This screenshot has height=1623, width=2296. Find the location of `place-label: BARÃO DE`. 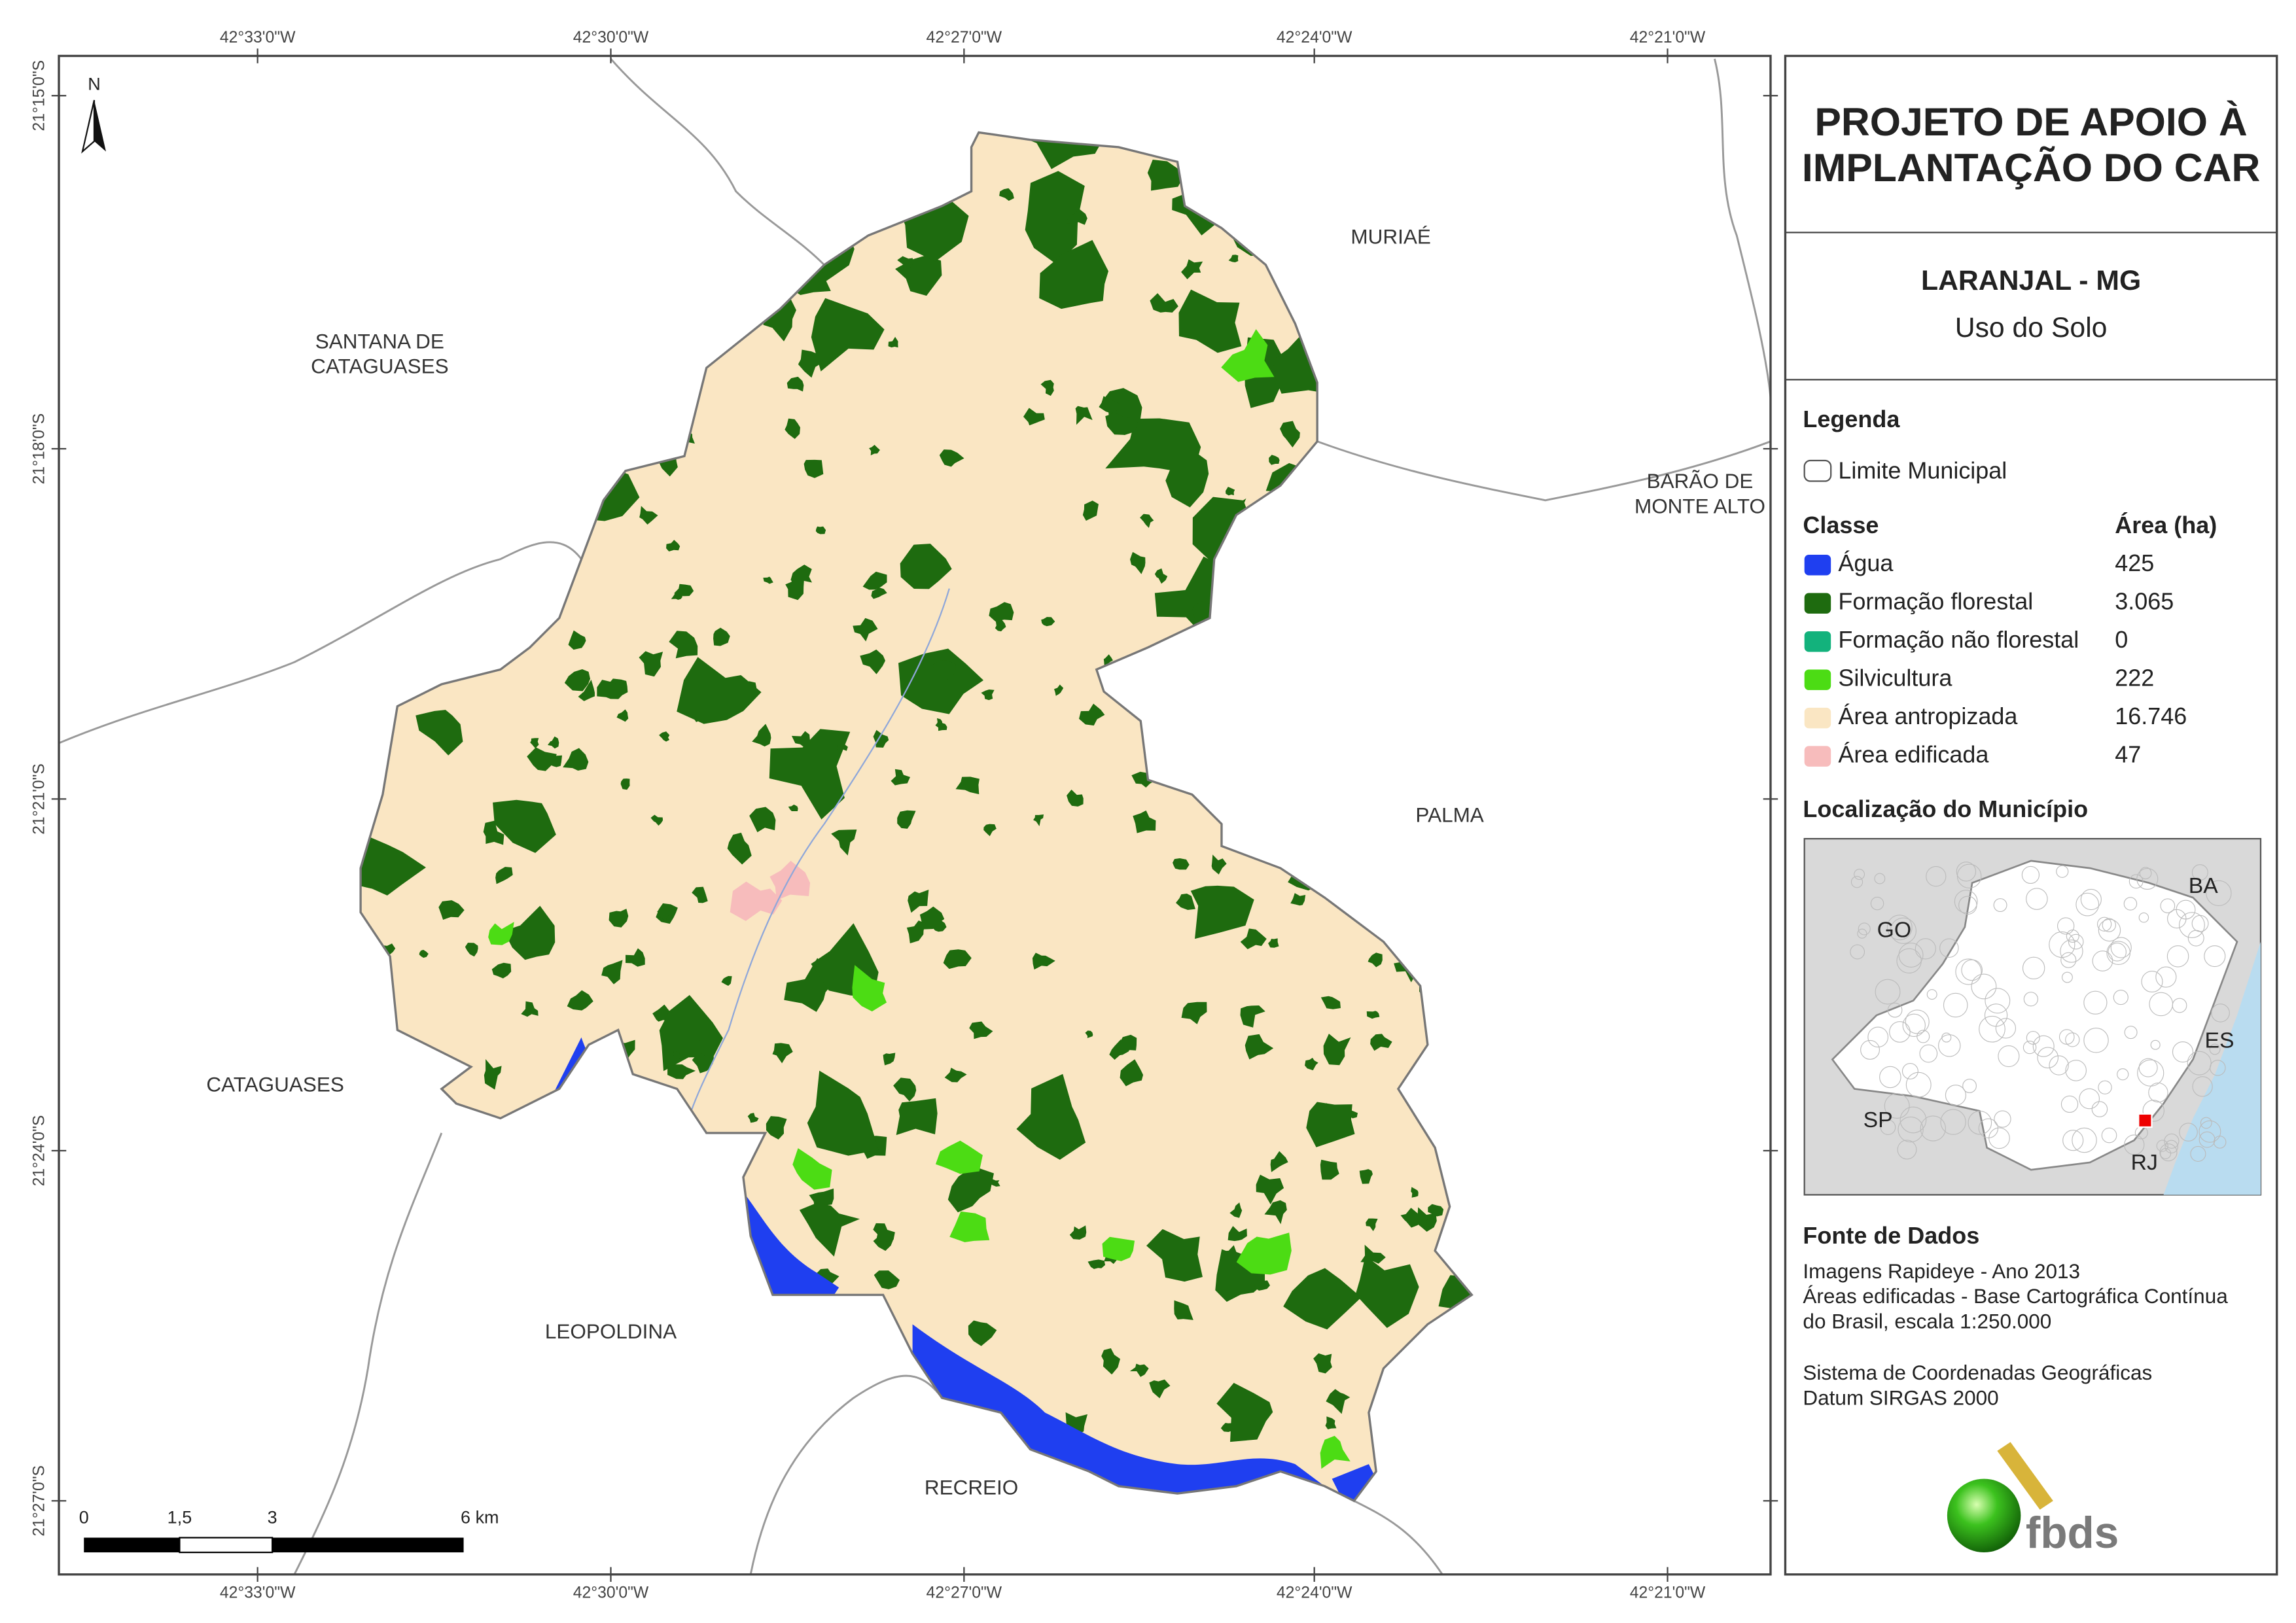

place-label: BARÃO DE is located at coordinates (1700, 481).